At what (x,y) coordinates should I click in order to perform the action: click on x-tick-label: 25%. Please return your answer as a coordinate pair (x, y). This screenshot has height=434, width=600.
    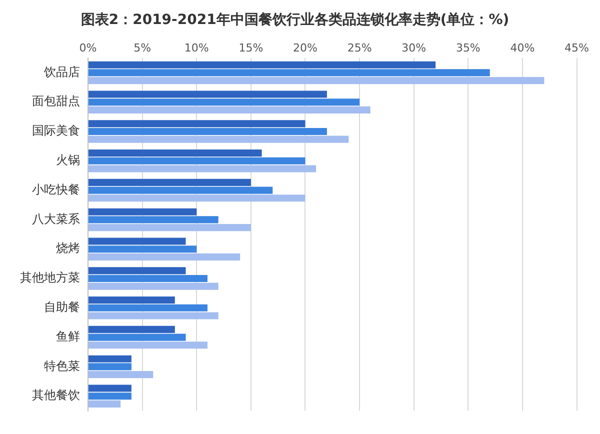
    Looking at the image, I should click on (359, 47).